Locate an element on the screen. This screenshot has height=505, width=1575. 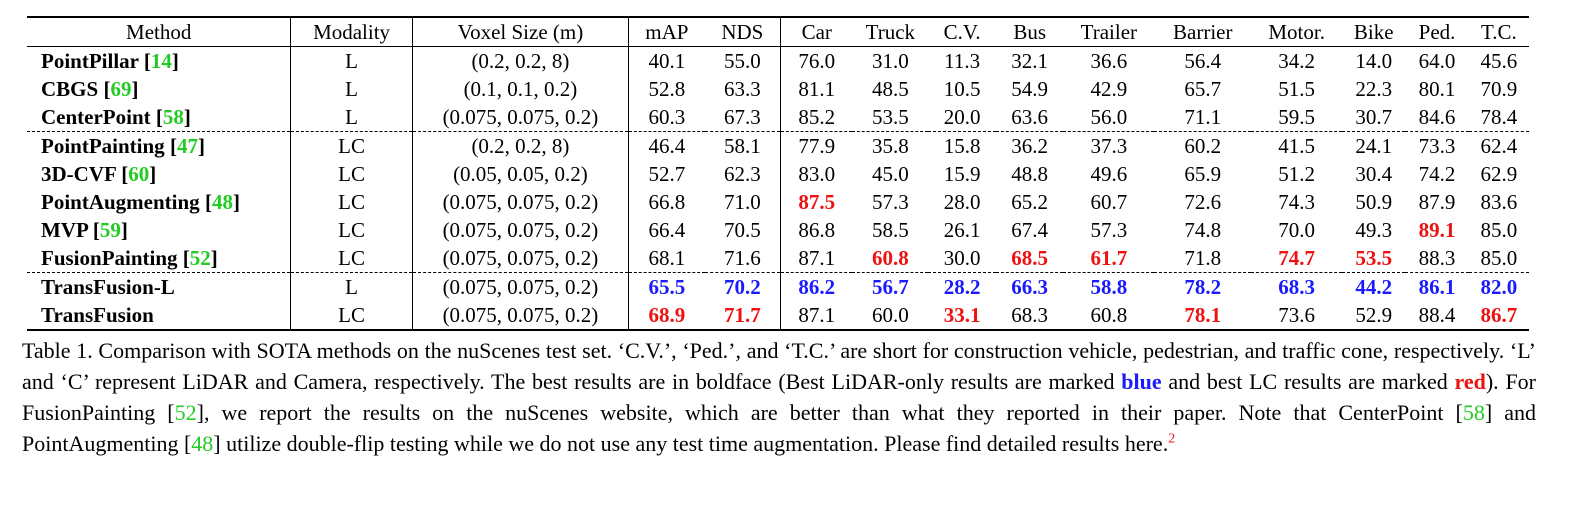
modality-cell: L is located at coordinates (351, 117).